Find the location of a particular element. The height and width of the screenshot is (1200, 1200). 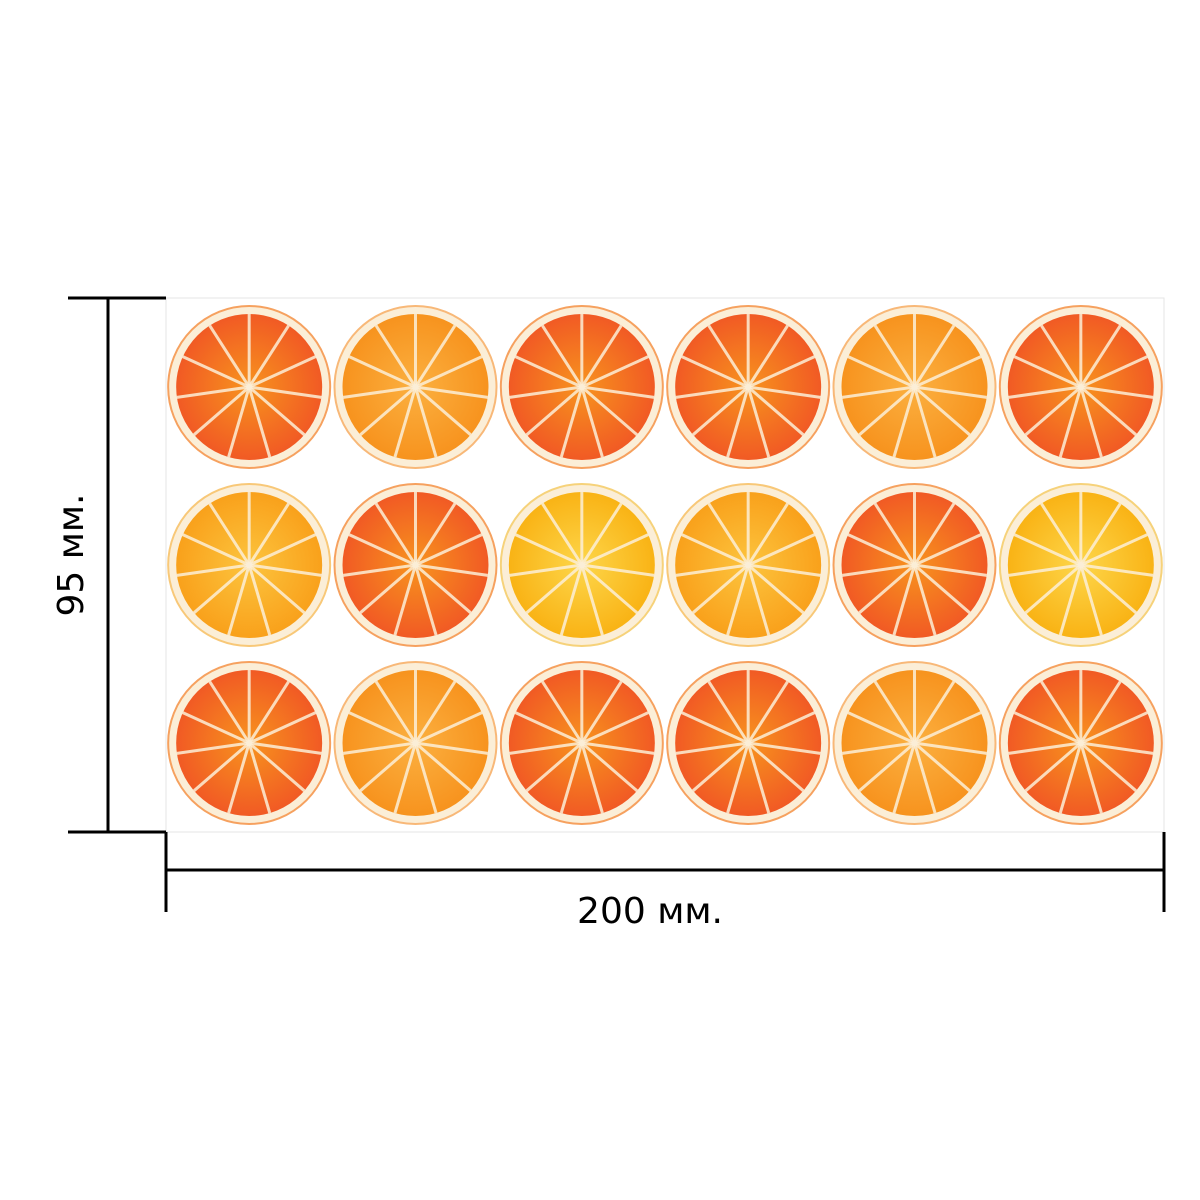

width-dimension is located at coordinates (665, 872).